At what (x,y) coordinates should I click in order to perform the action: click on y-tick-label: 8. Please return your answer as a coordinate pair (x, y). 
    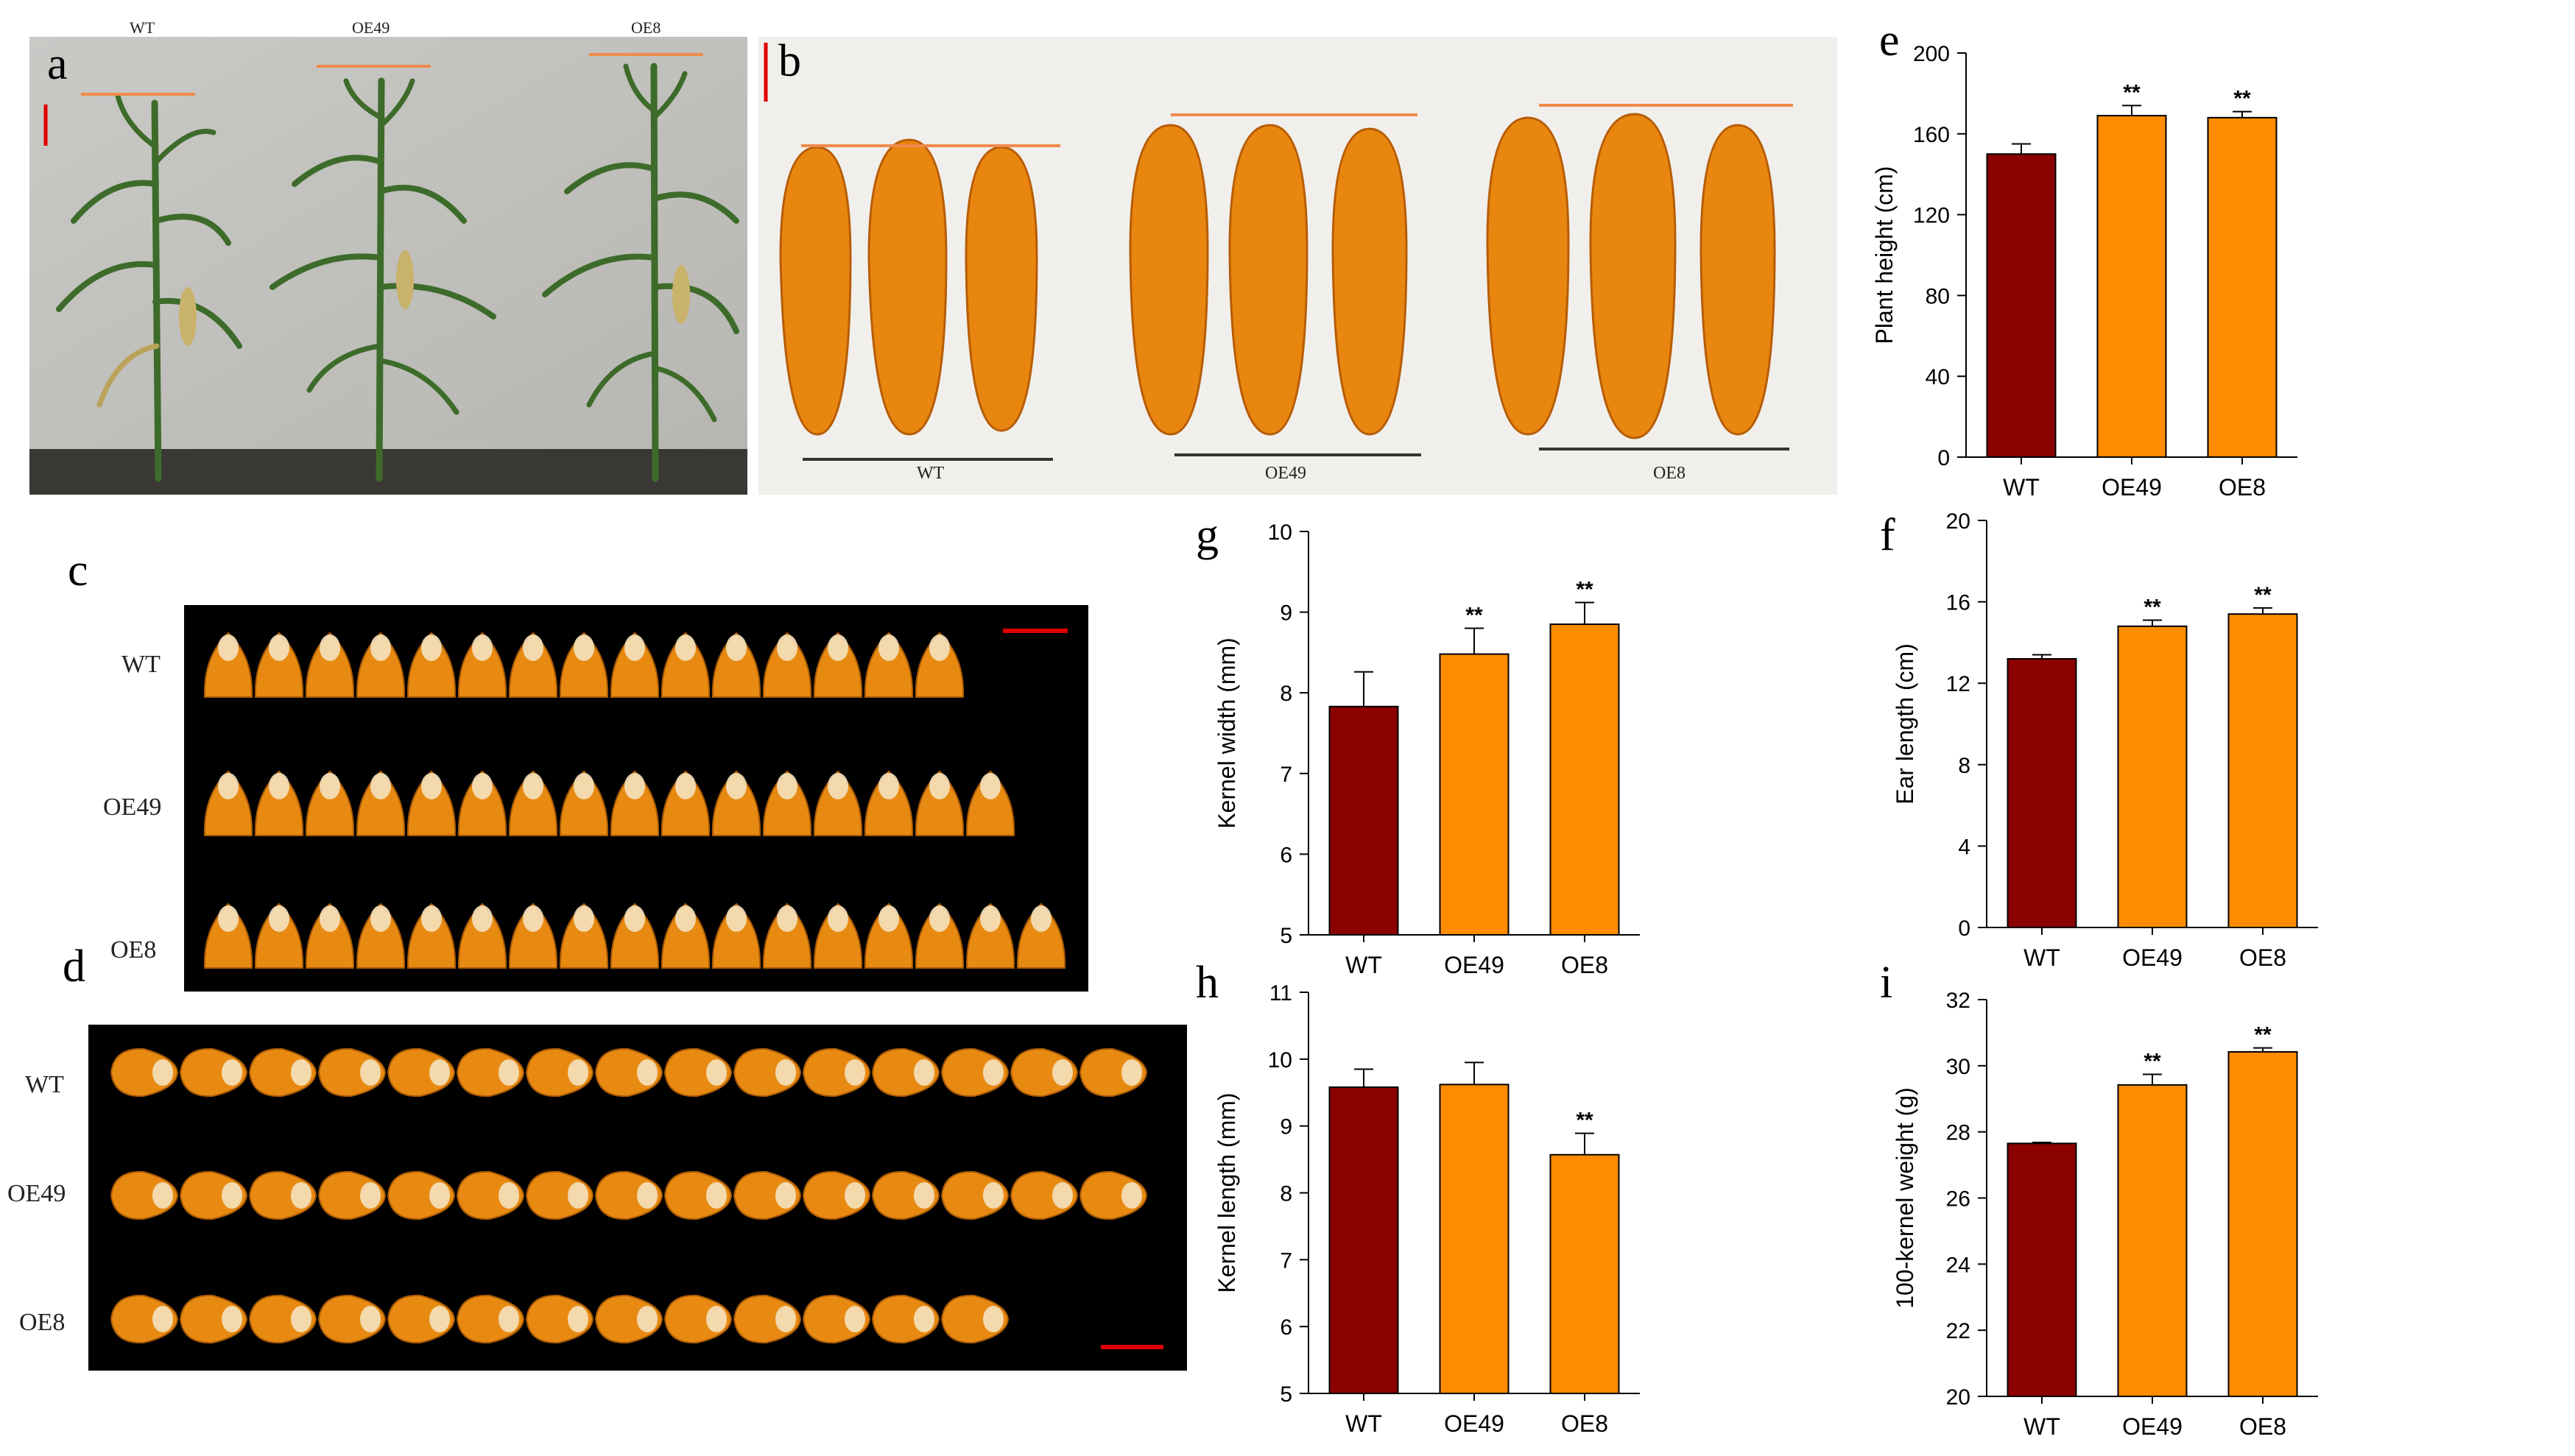
    Looking at the image, I should click on (1286, 694).